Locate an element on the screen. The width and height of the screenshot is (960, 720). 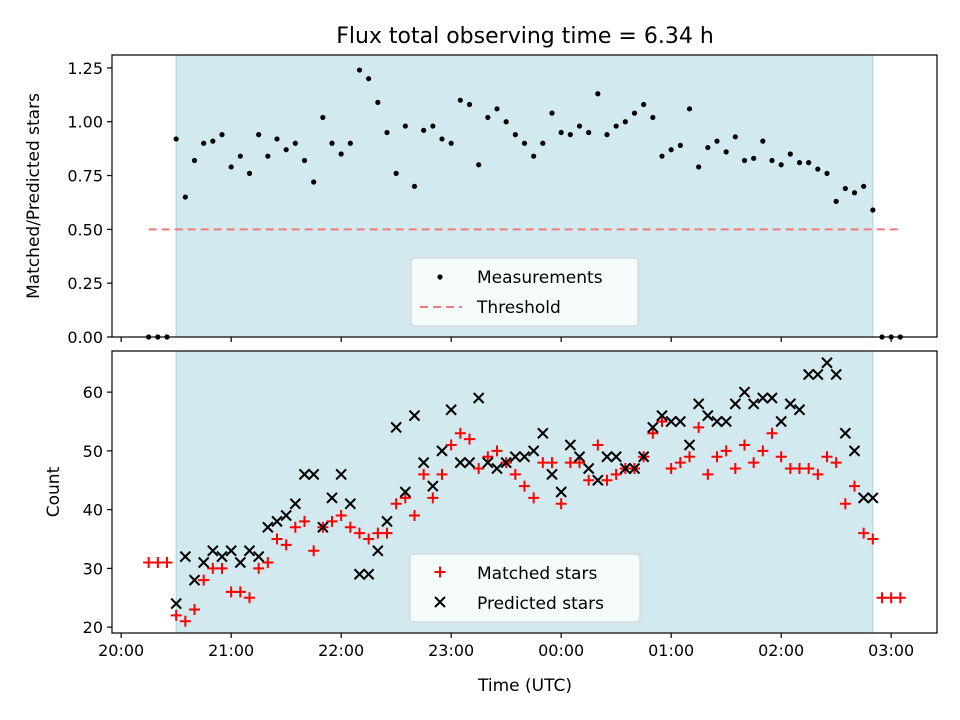
x-marker-icon is located at coordinates (440, 602).